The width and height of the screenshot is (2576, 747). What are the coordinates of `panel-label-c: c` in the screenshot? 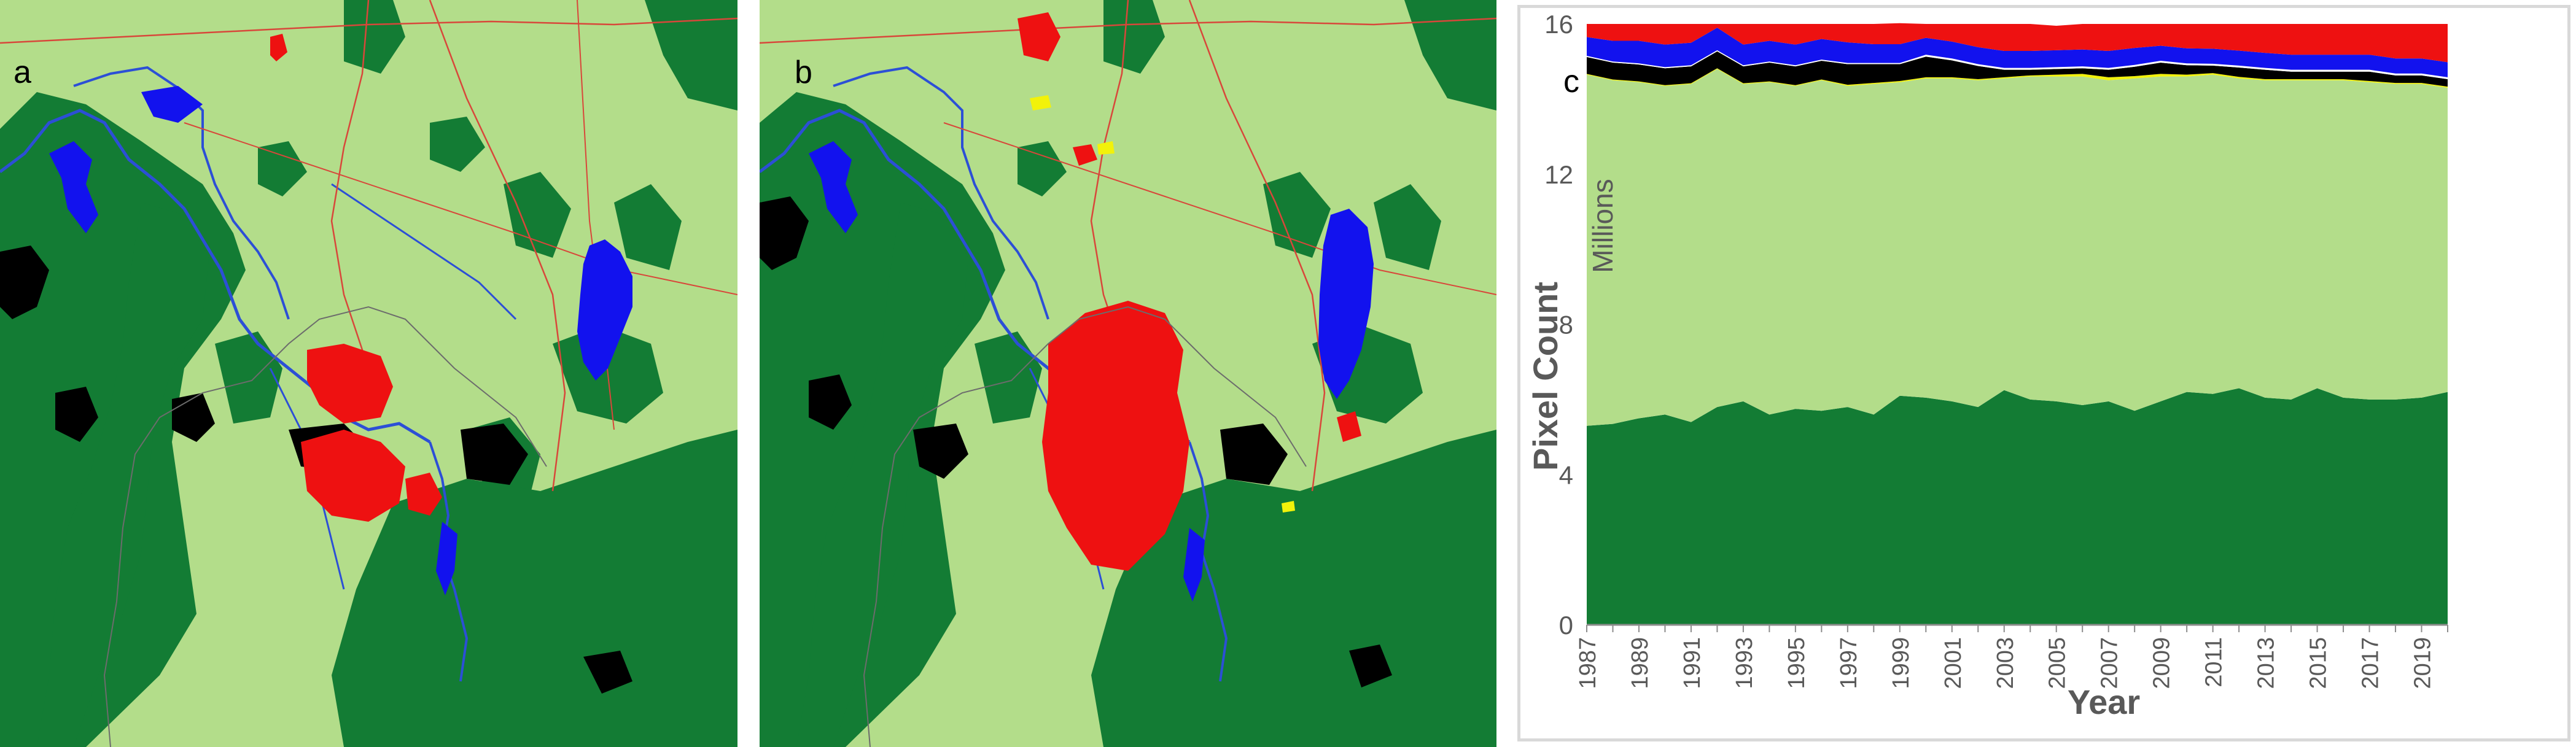 It's located at (1571, 81).